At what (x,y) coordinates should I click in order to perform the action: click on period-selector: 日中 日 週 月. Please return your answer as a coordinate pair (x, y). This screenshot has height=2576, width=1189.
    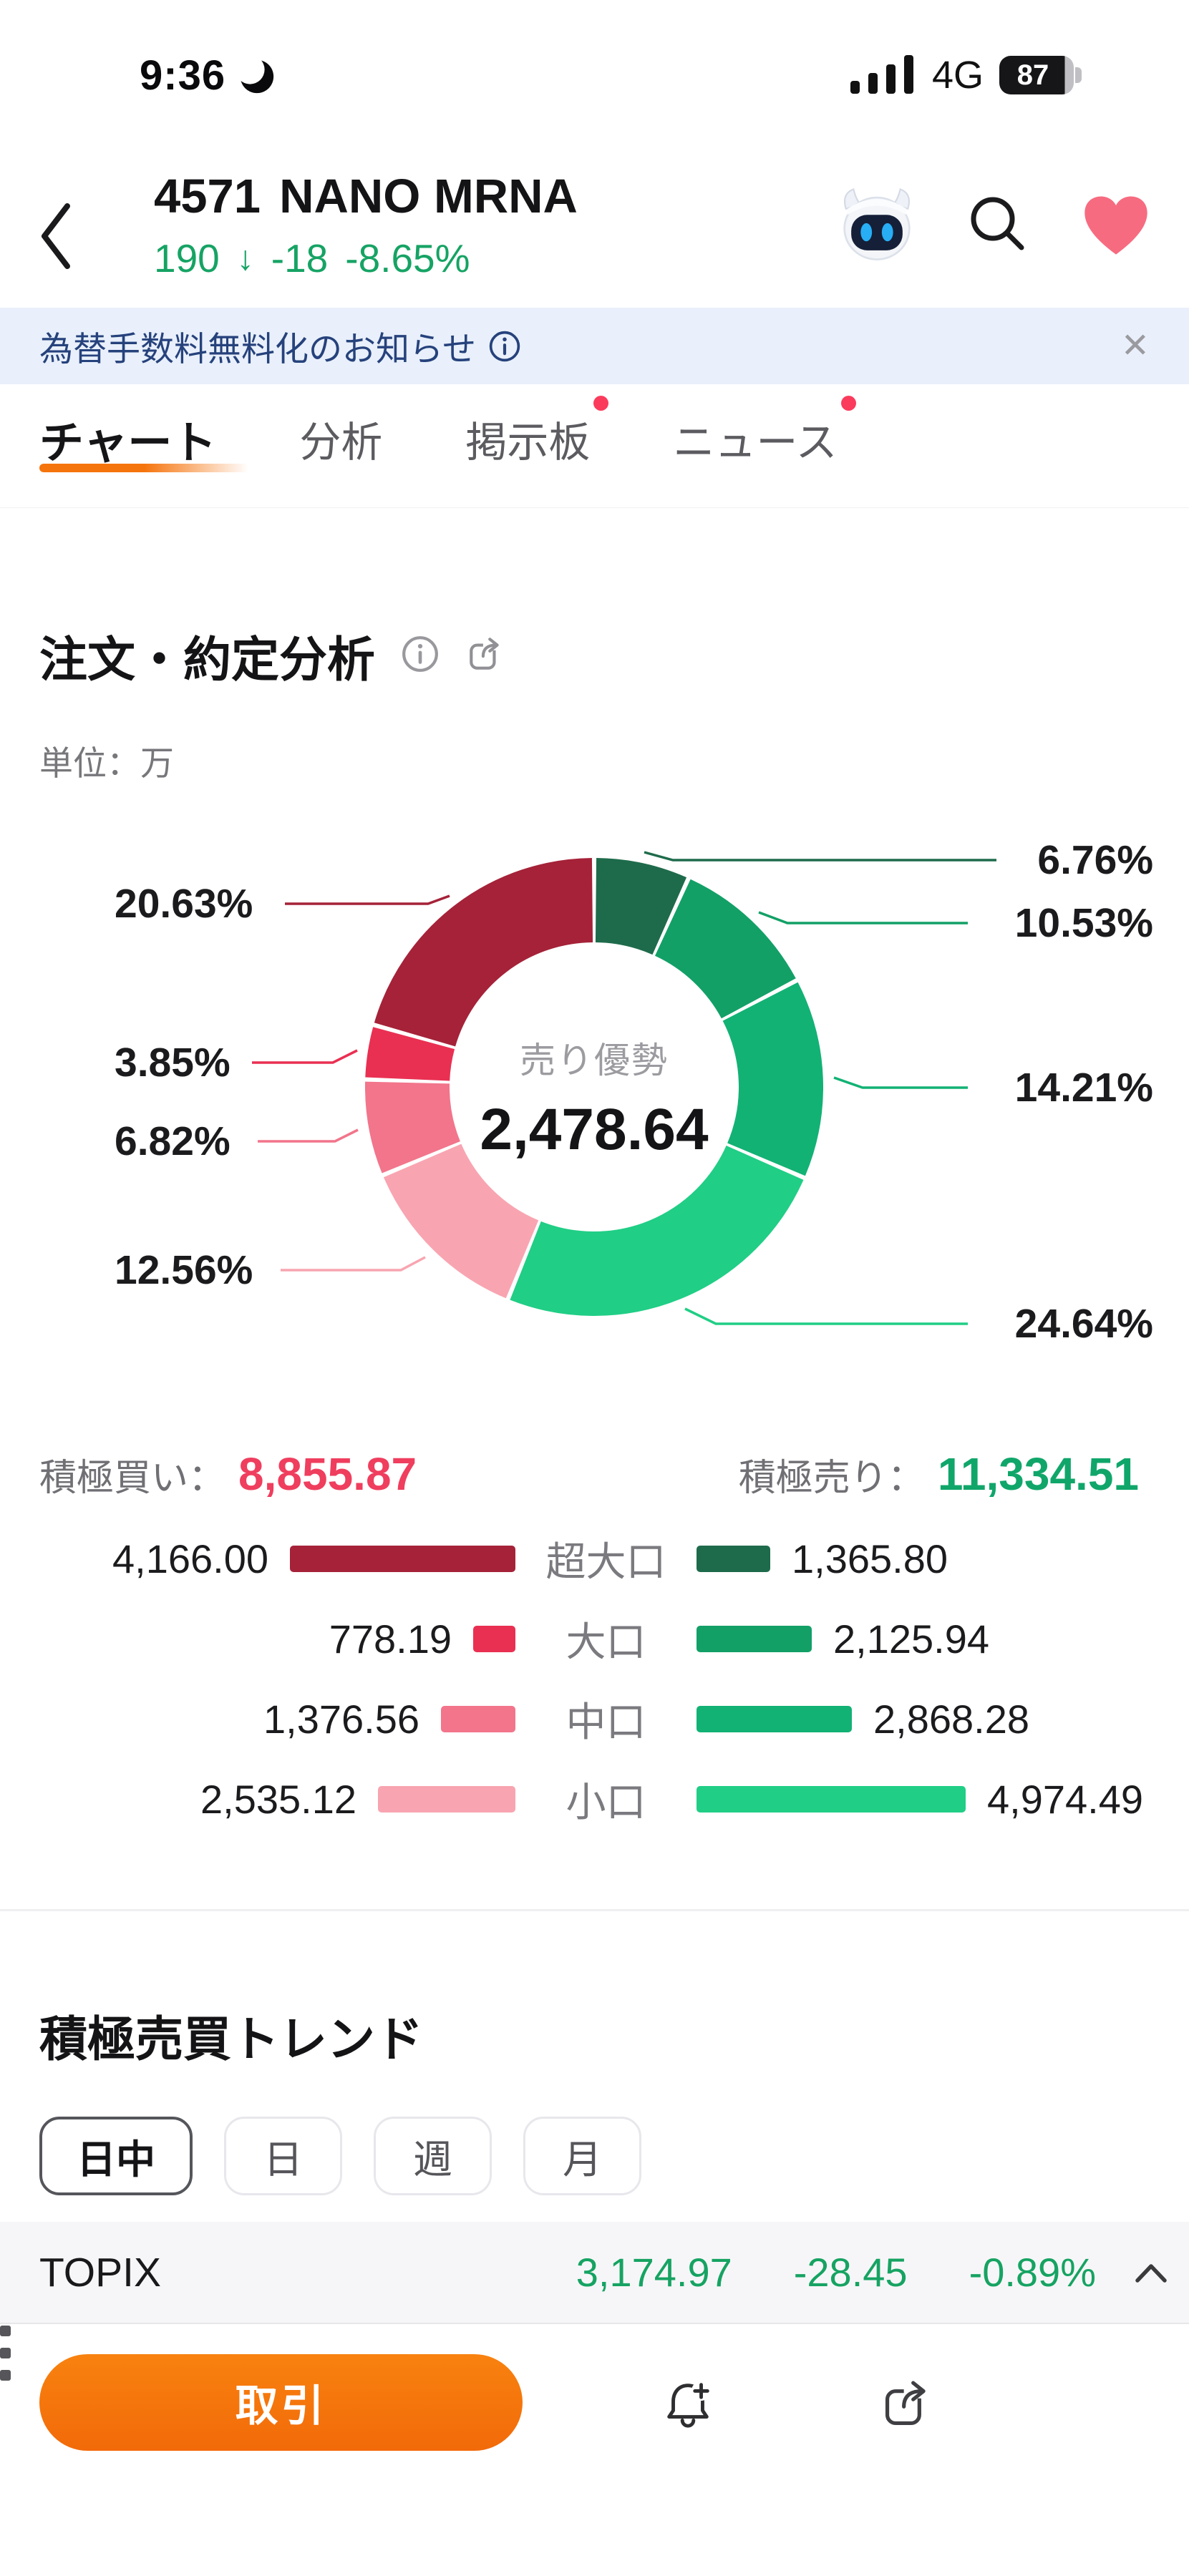
    Looking at the image, I should click on (340, 2156).